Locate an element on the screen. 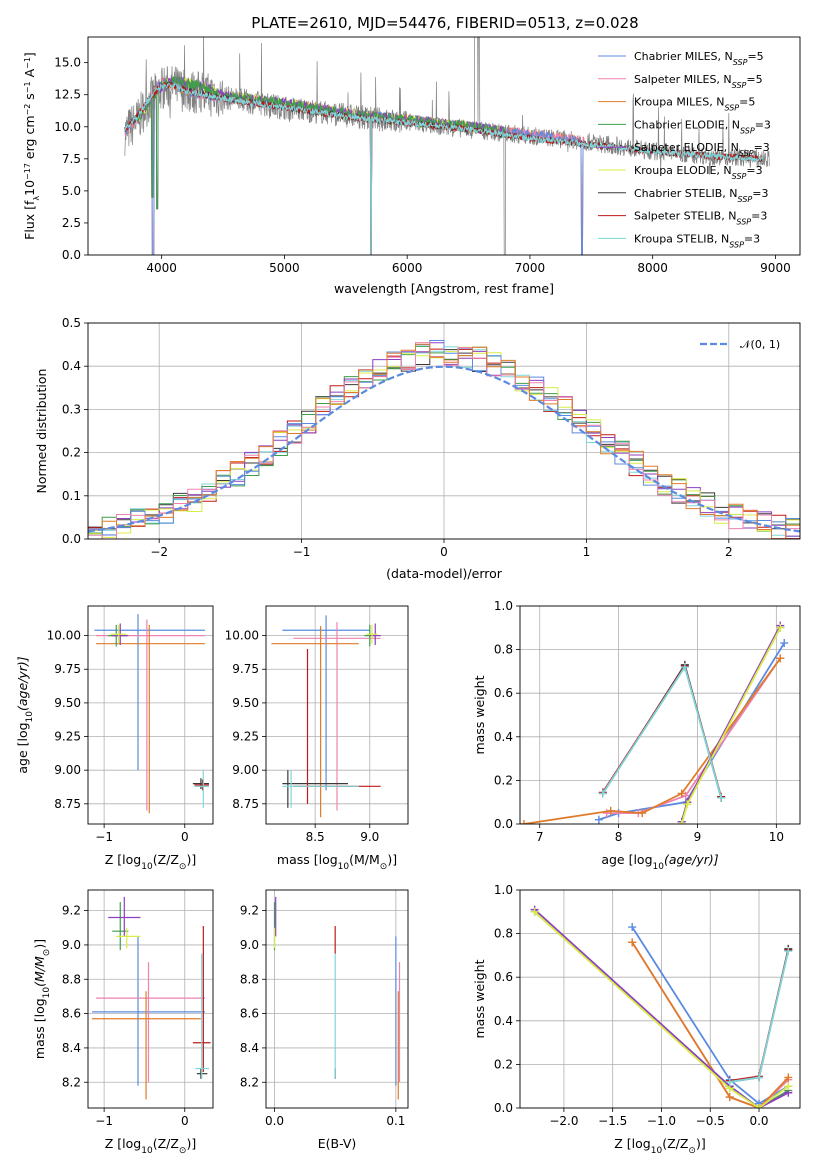 This screenshot has width=819, height=1170. series-line-kroupa_miles is located at coordinates (710, 1024).